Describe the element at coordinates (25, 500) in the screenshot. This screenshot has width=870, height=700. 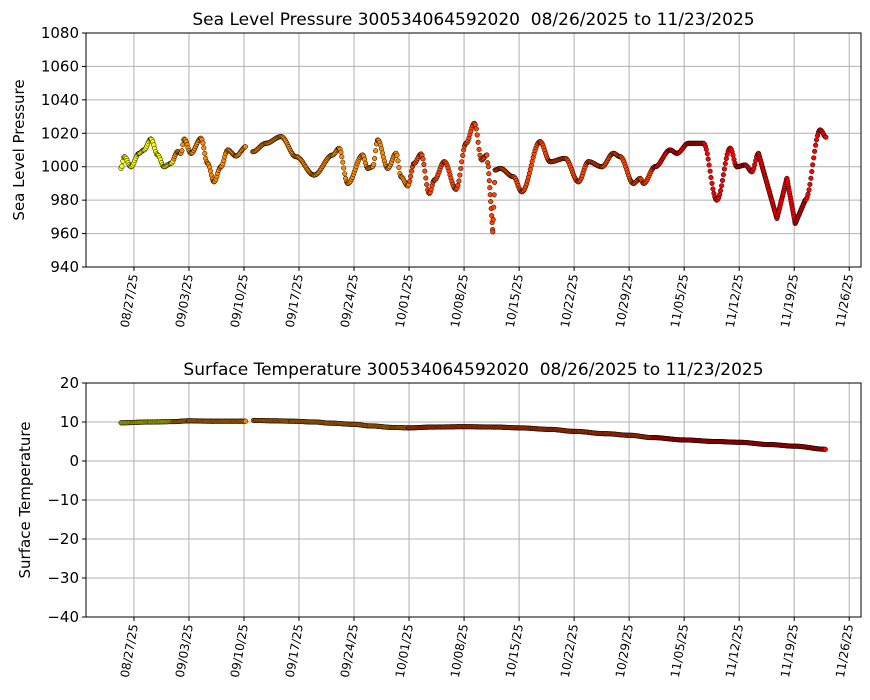
I see `y-axis-label: Surface Temperature` at that location.